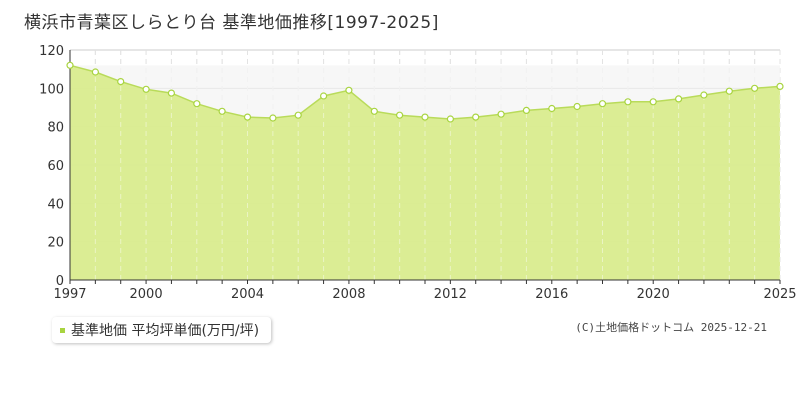 The image size is (800, 400). Describe the element at coordinates (779, 294) in the screenshot. I see `x-tick-label: 2025` at that location.